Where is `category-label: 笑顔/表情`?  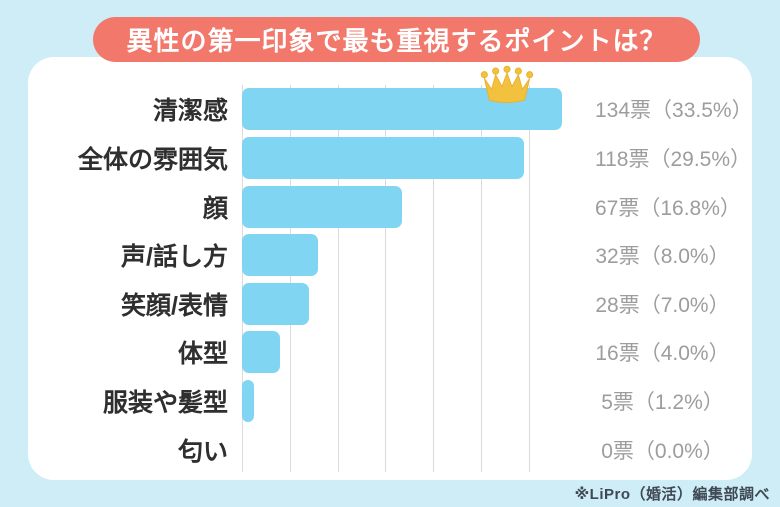
category-label: 笑顔/表情 is located at coordinates (174, 305).